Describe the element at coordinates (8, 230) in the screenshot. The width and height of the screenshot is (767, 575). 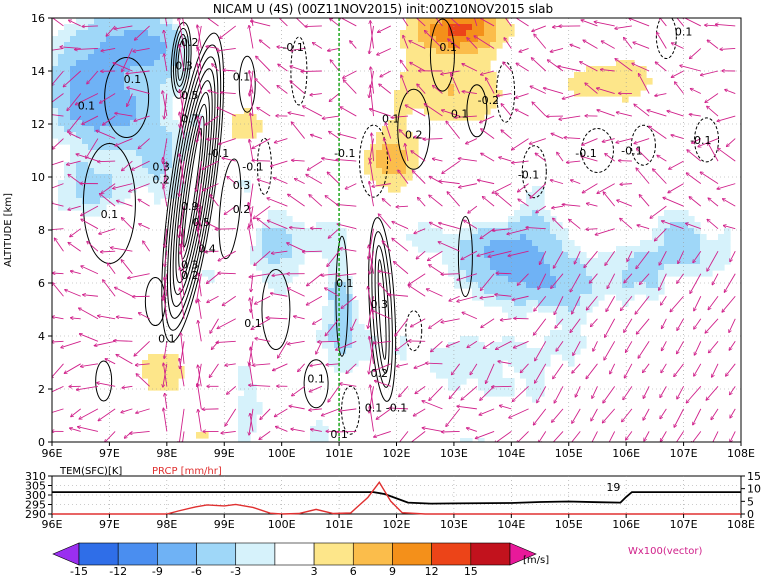
I see `y-axis-label: ALTITUDE [km]` at that location.